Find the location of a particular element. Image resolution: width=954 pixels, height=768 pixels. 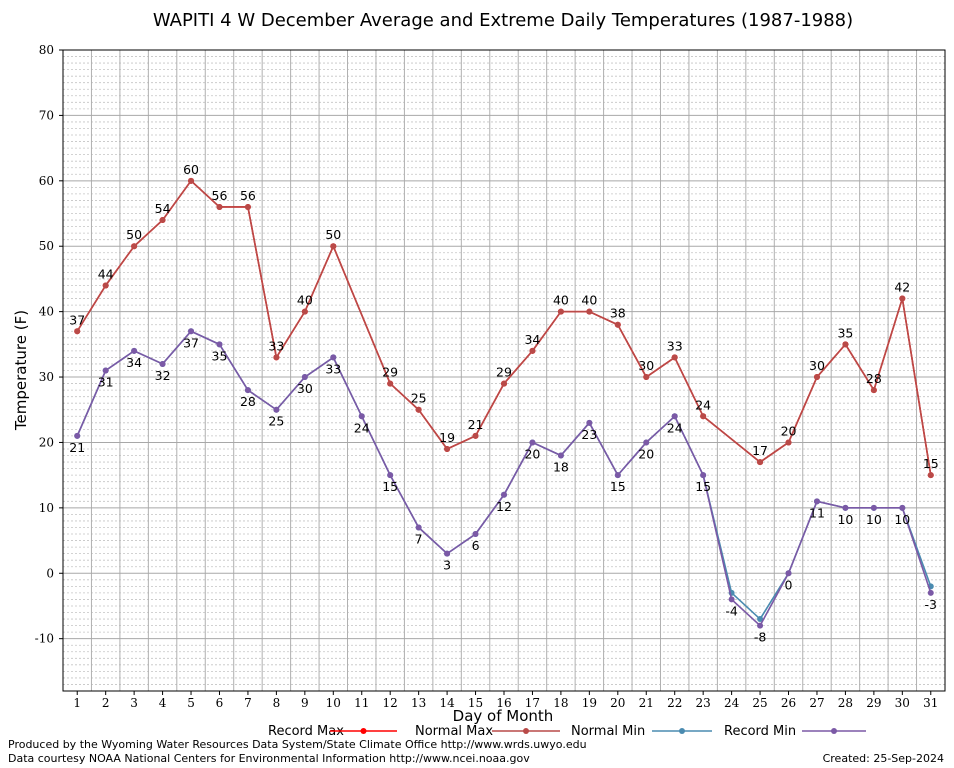

y-tick-label: 50 is located at coordinates (46, 246).